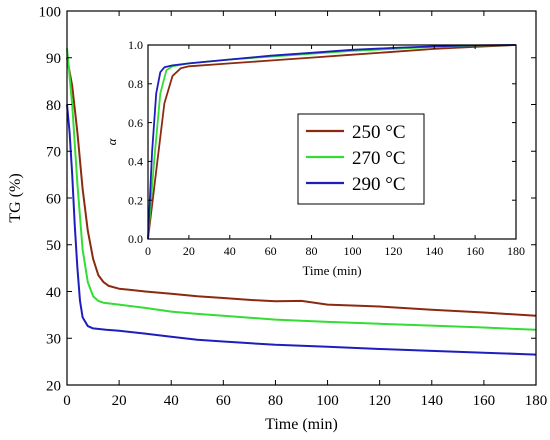  I want to click on y-tick-label: 0.4, so click(135, 162).